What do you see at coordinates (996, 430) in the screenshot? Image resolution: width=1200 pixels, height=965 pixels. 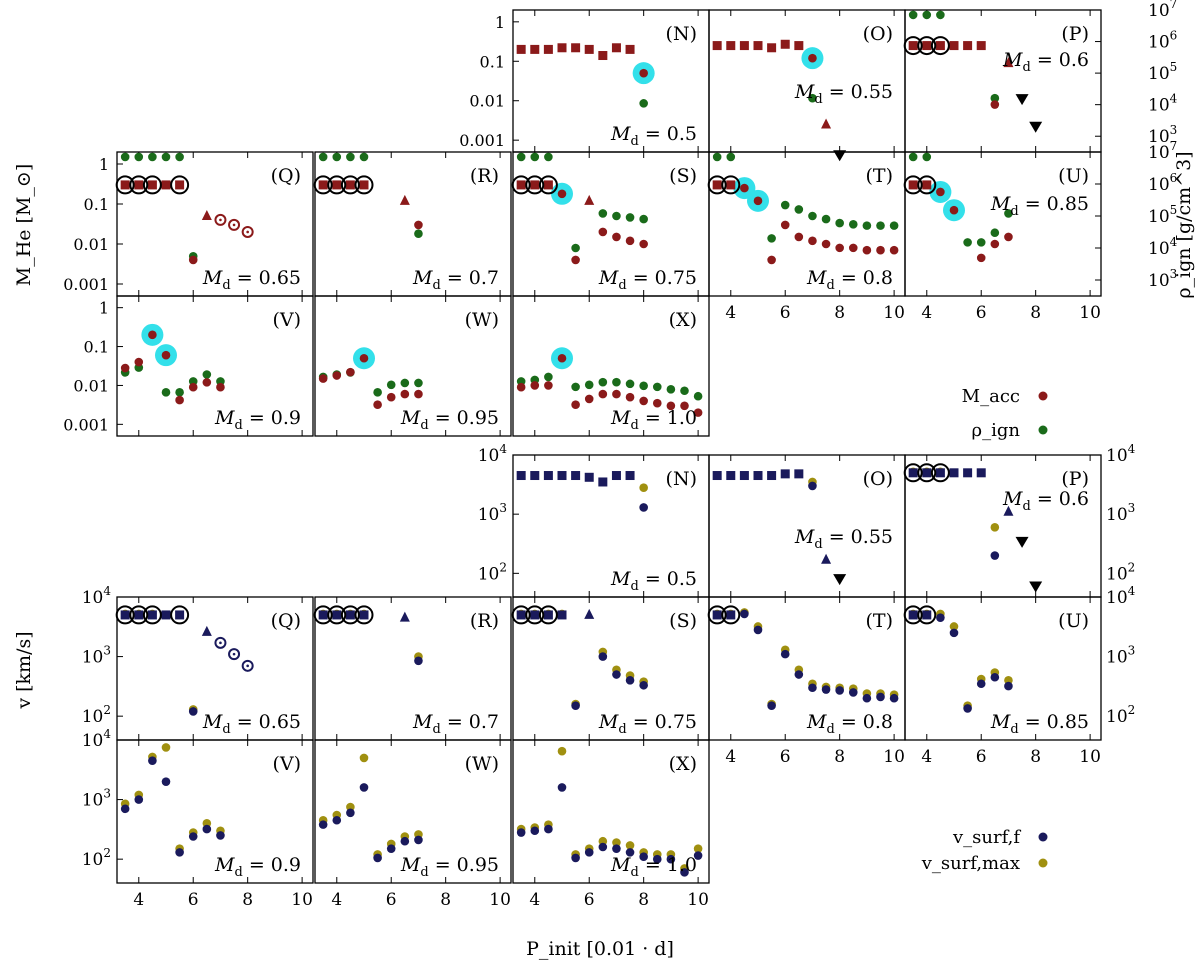 I see `legend-top-label: ρ_ign` at bounding box center [996, 430].